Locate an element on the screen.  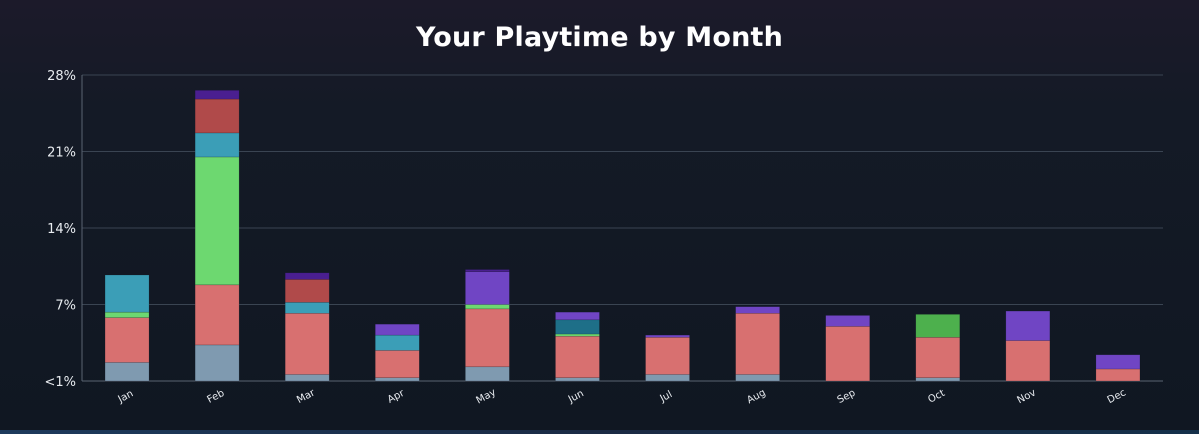
bar-stack-nov is located at coordinates (1028, 346).